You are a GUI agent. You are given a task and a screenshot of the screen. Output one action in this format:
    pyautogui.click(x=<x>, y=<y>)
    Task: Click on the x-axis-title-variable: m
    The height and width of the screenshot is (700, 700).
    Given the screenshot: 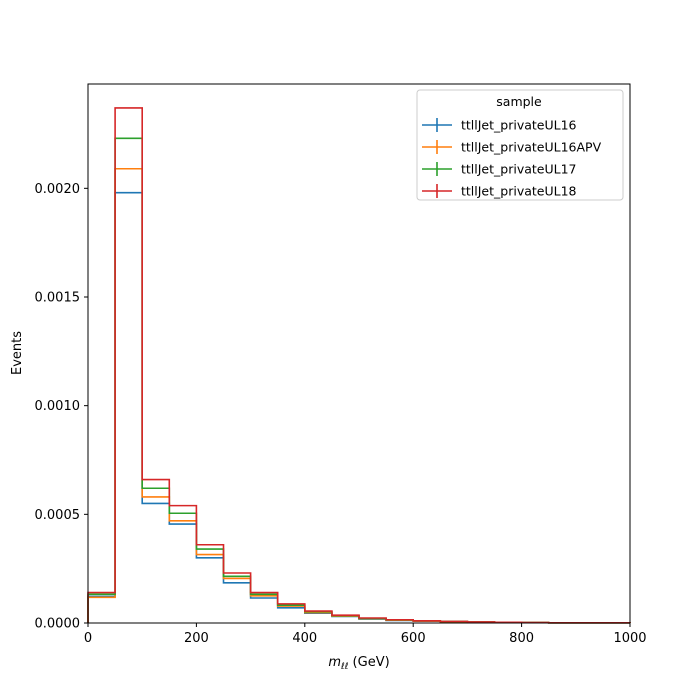 What is the action you would take?
    pyautogui.click(x=334, y=662)
    